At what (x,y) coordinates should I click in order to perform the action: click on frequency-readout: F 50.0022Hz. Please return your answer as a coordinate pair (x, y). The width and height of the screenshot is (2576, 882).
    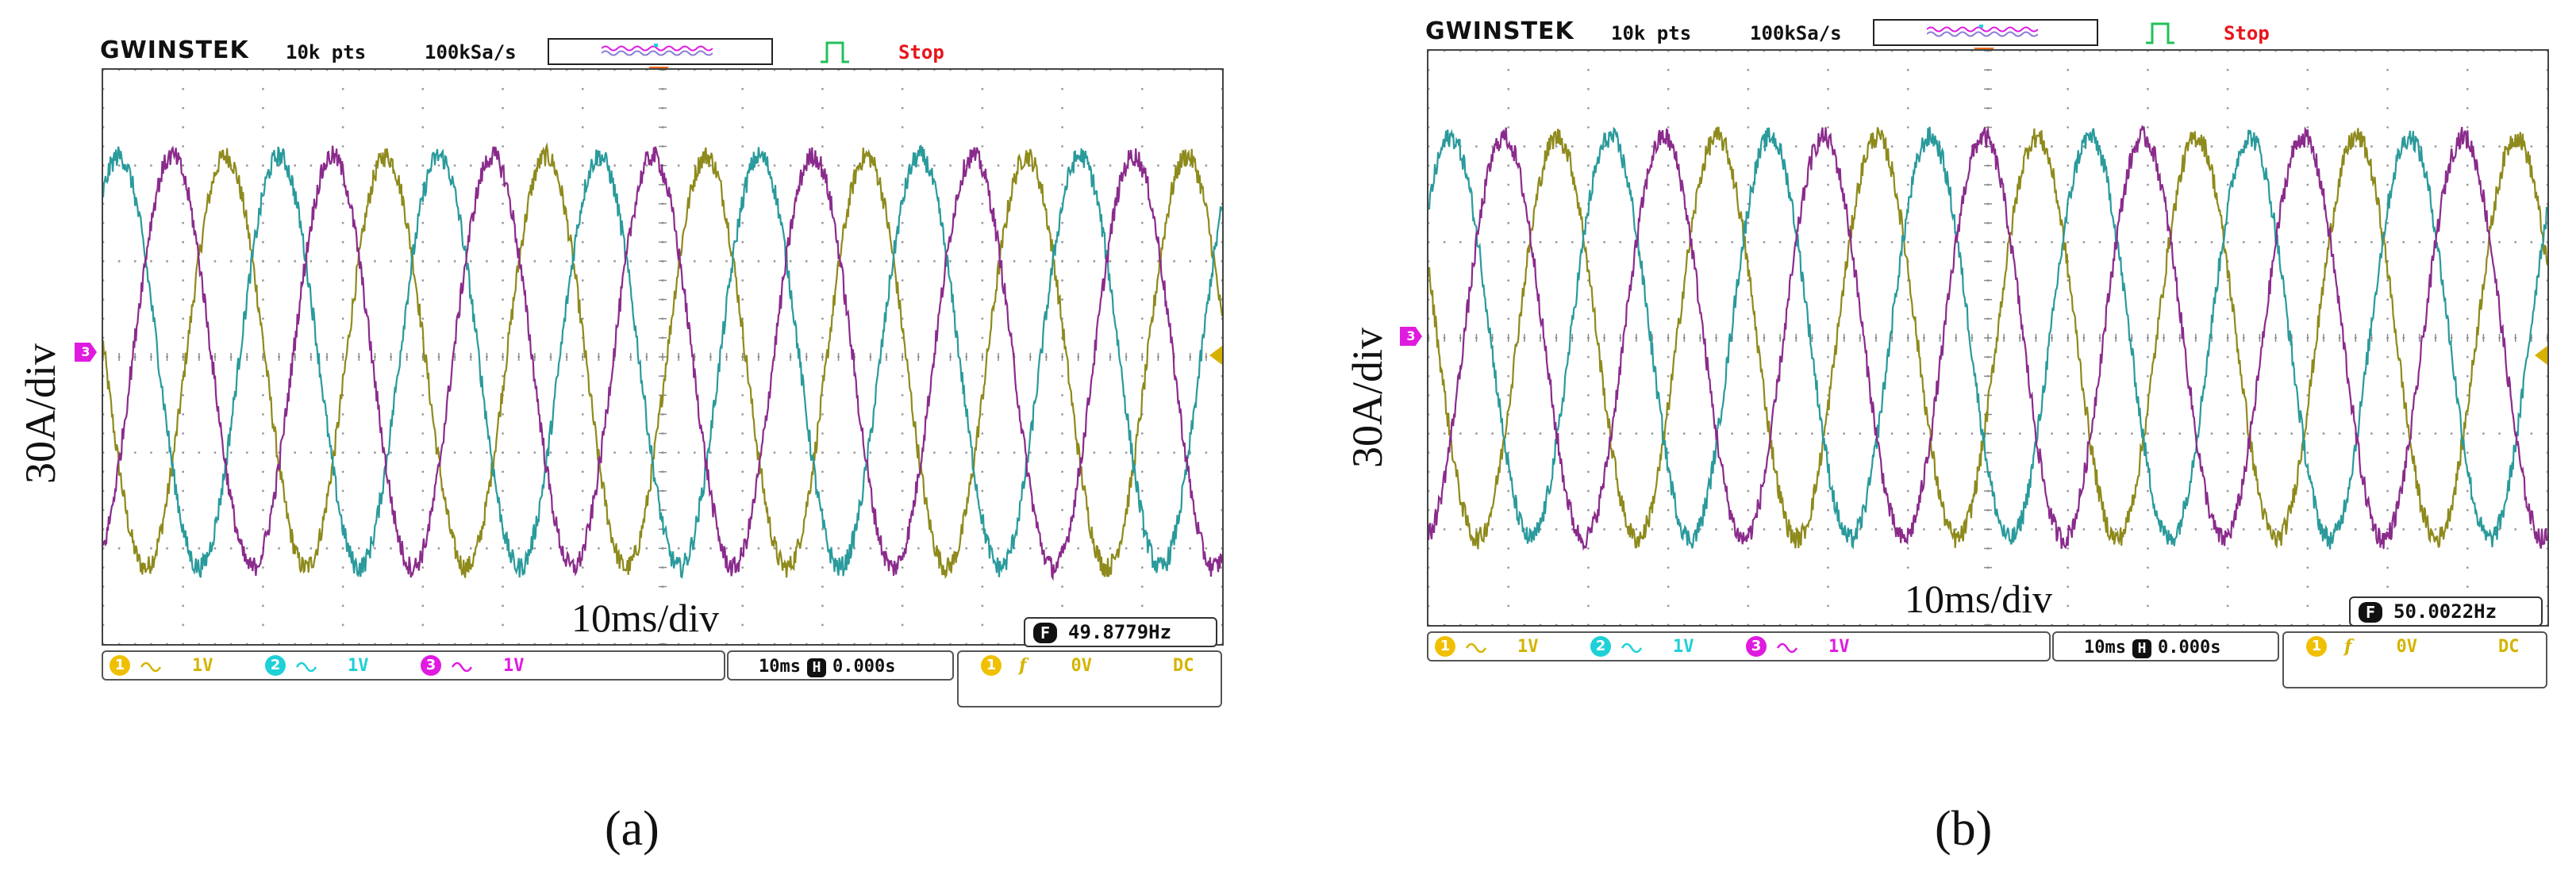
    Looking at the image, I should click on (2446, 611).